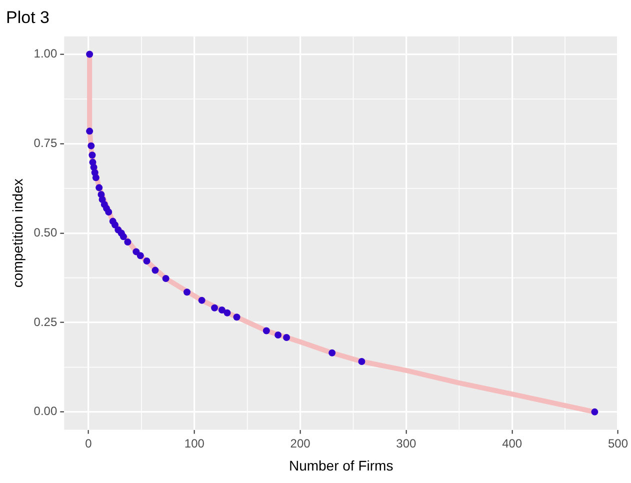 Image resolution: width=631 pixels, height=483 pixels. I want to click on y-tick-label: 0.00, so click(46, 411).